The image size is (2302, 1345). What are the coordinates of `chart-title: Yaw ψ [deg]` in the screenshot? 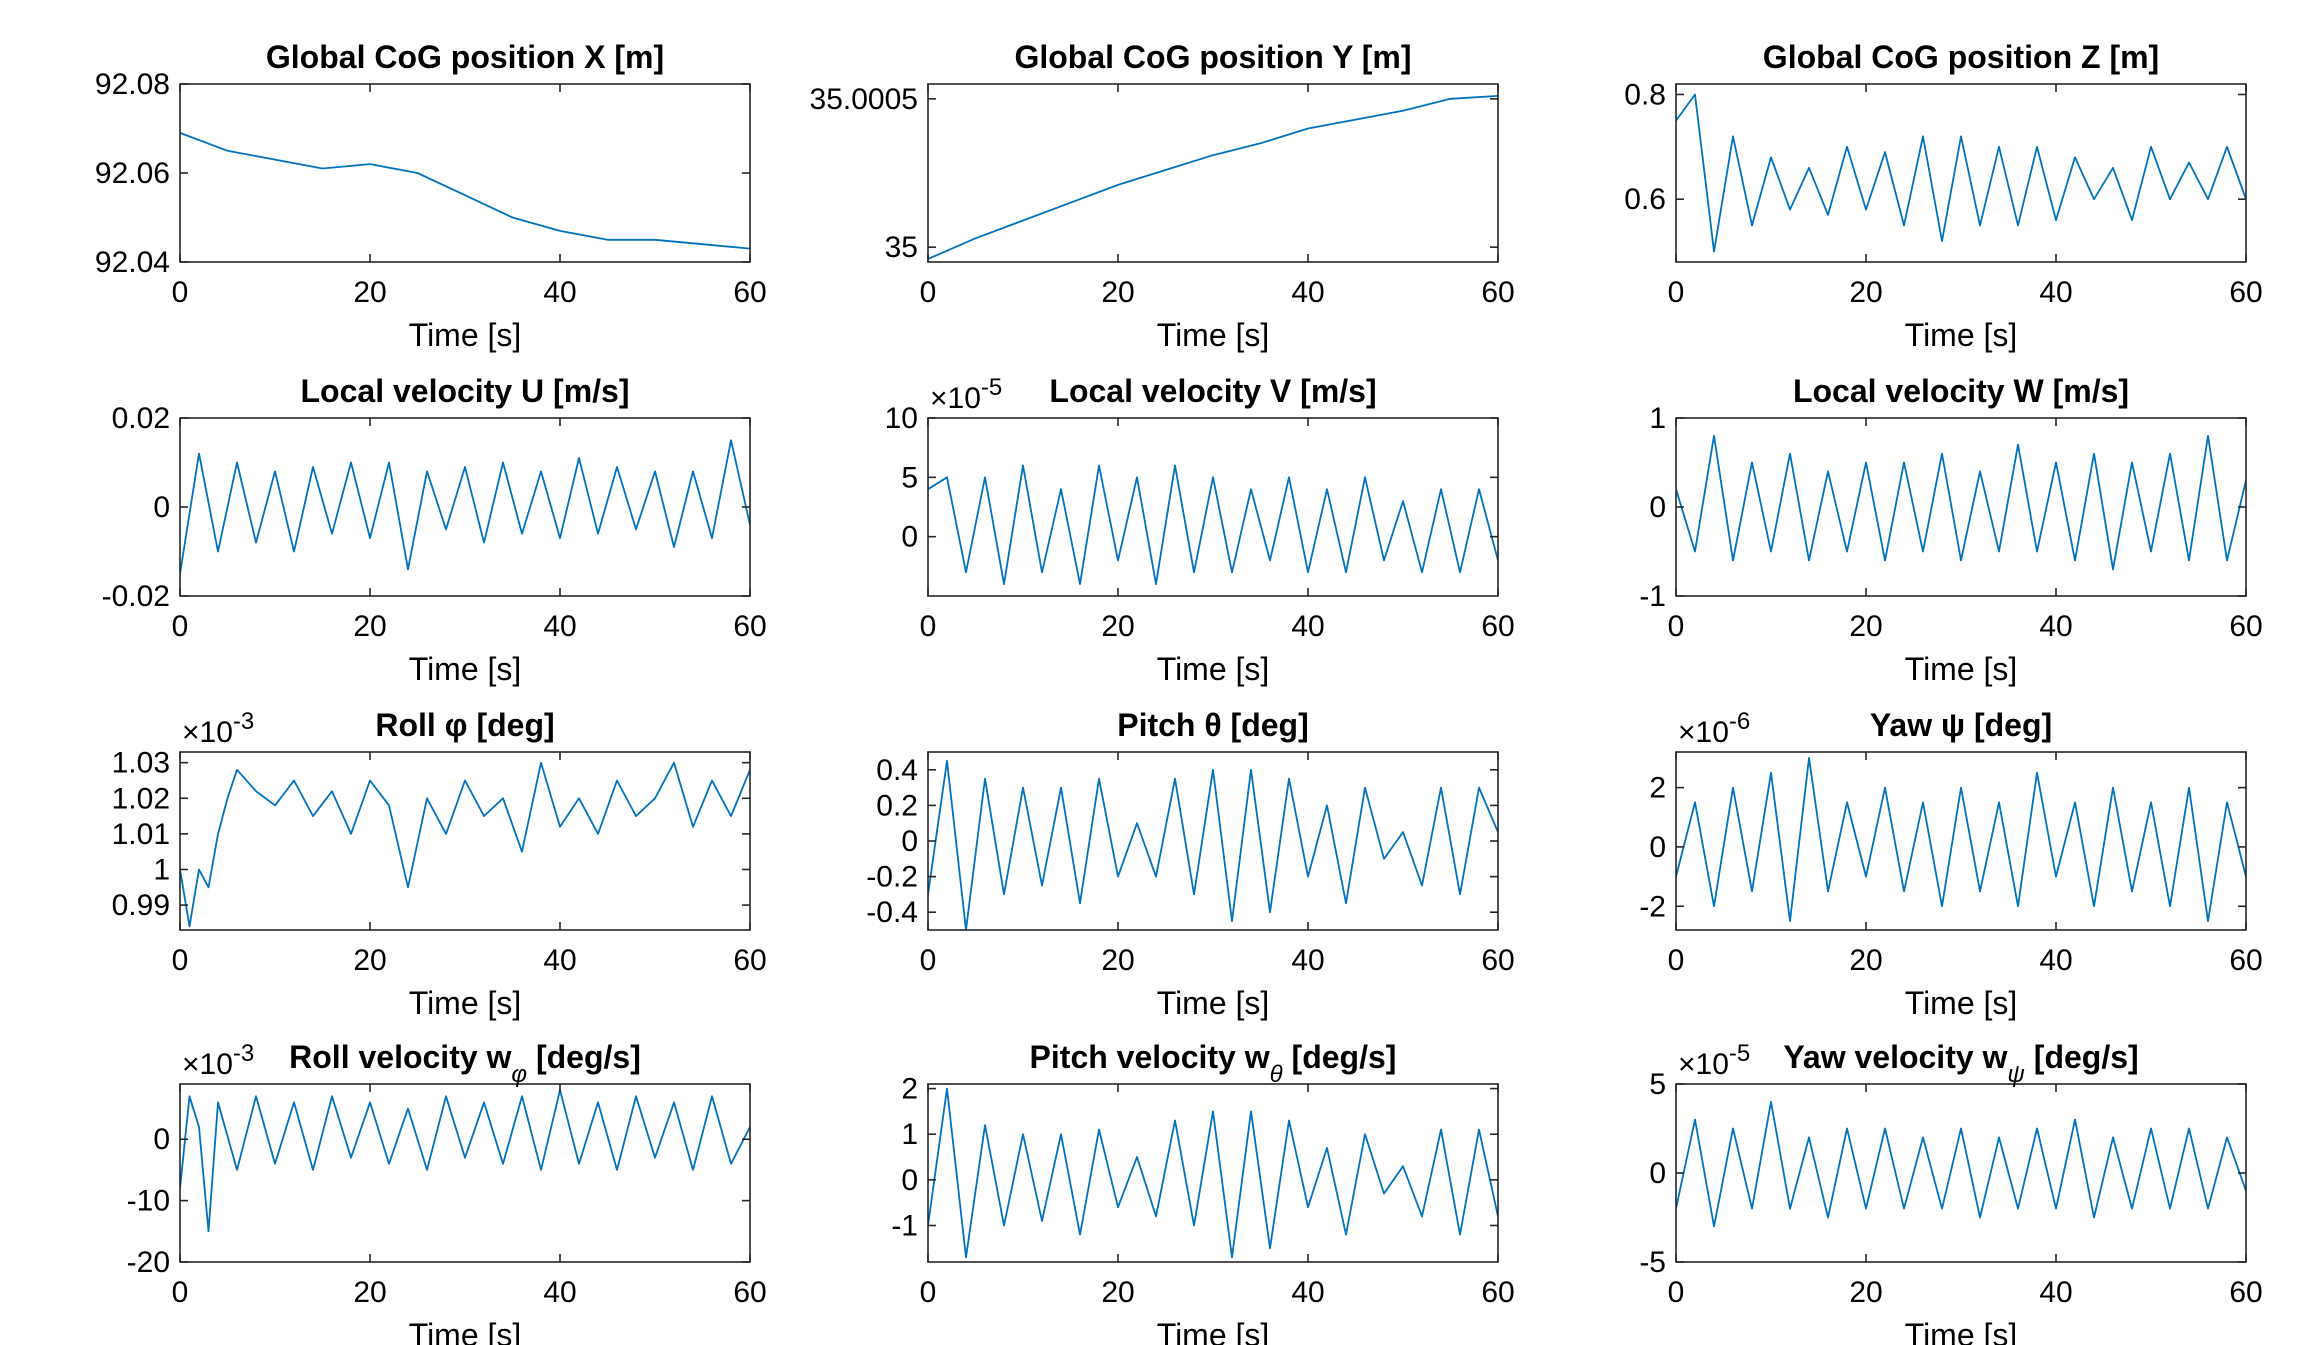 It's located at (1961, 725).